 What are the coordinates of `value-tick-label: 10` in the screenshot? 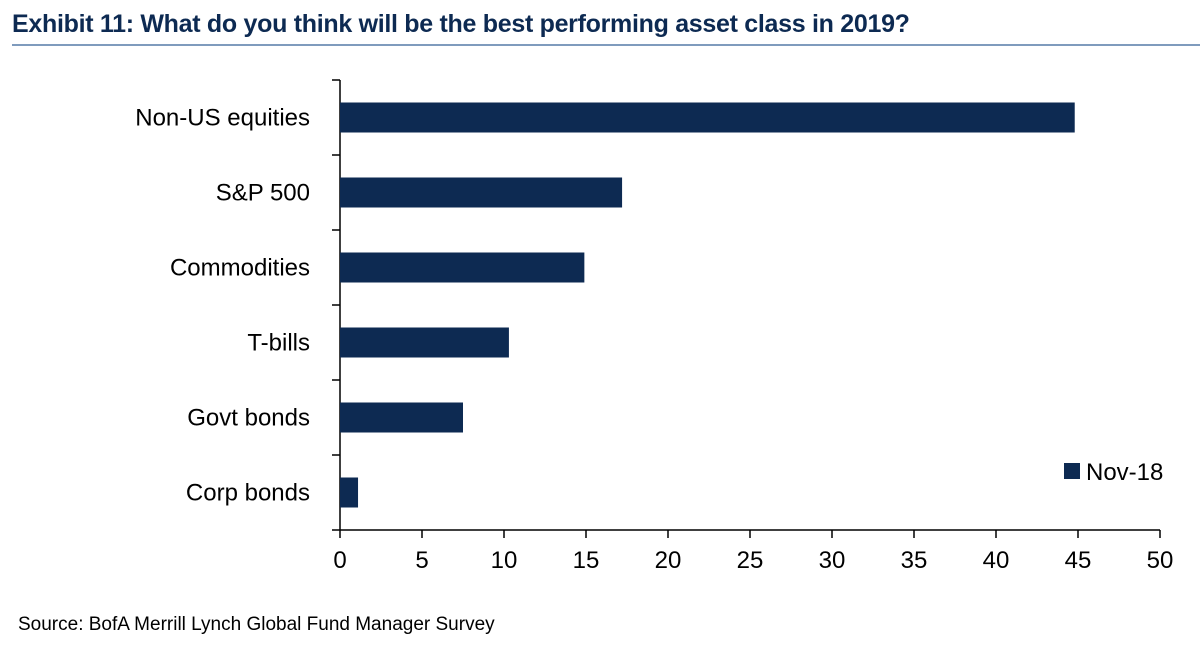 It's located at (504, 560).